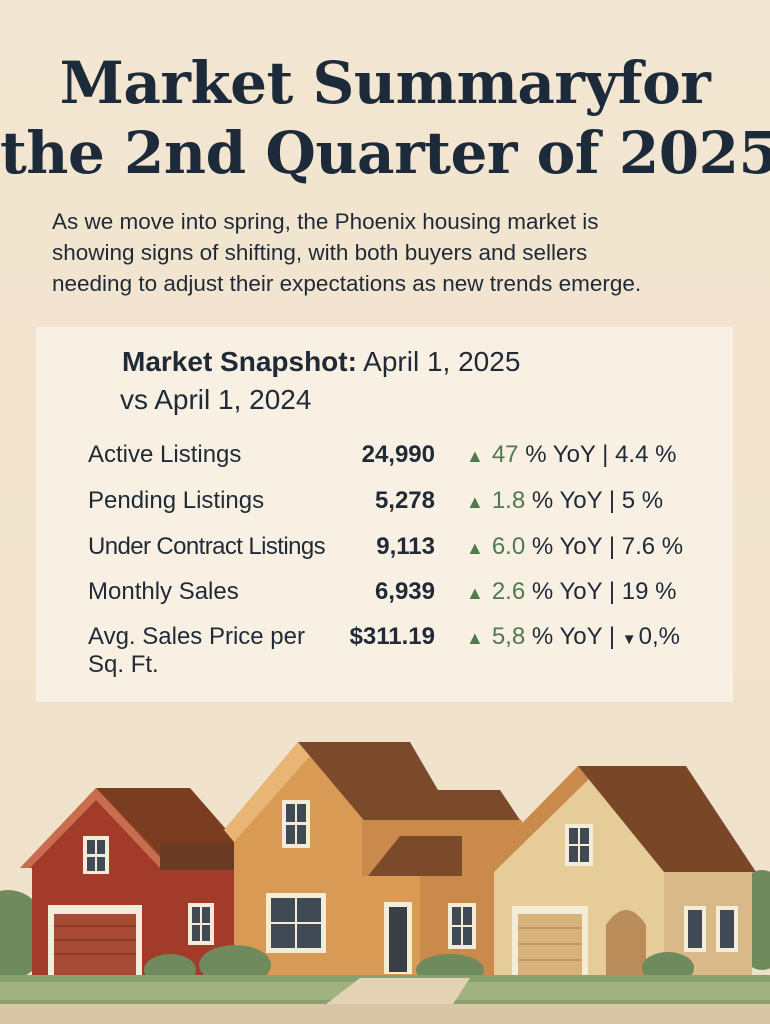 The image size is (770, 1024). I want to click on red-house-icon, so click(130, 882).